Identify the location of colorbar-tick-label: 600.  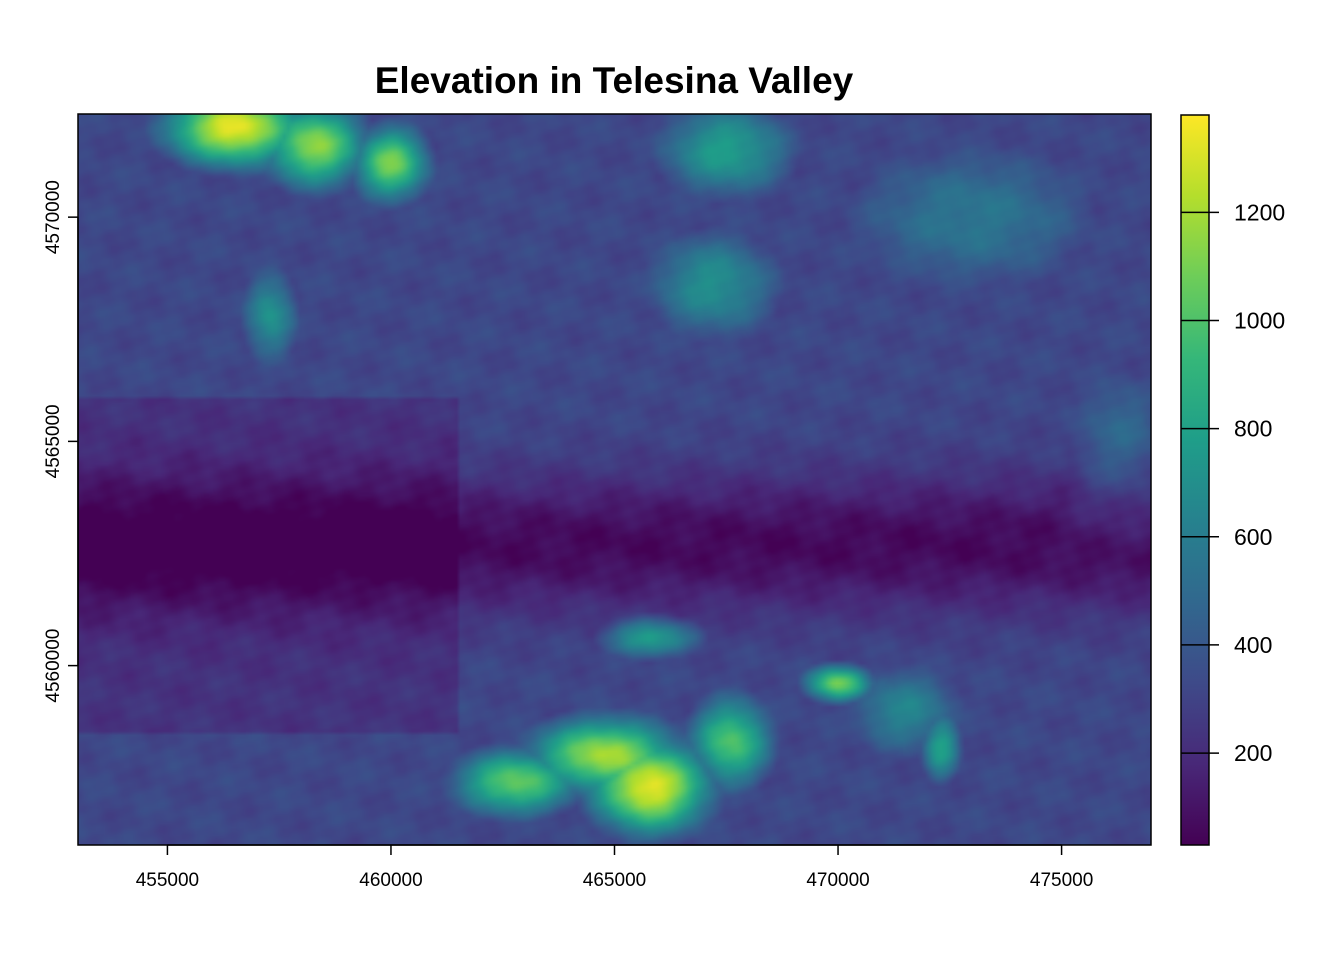
(1253, 537).